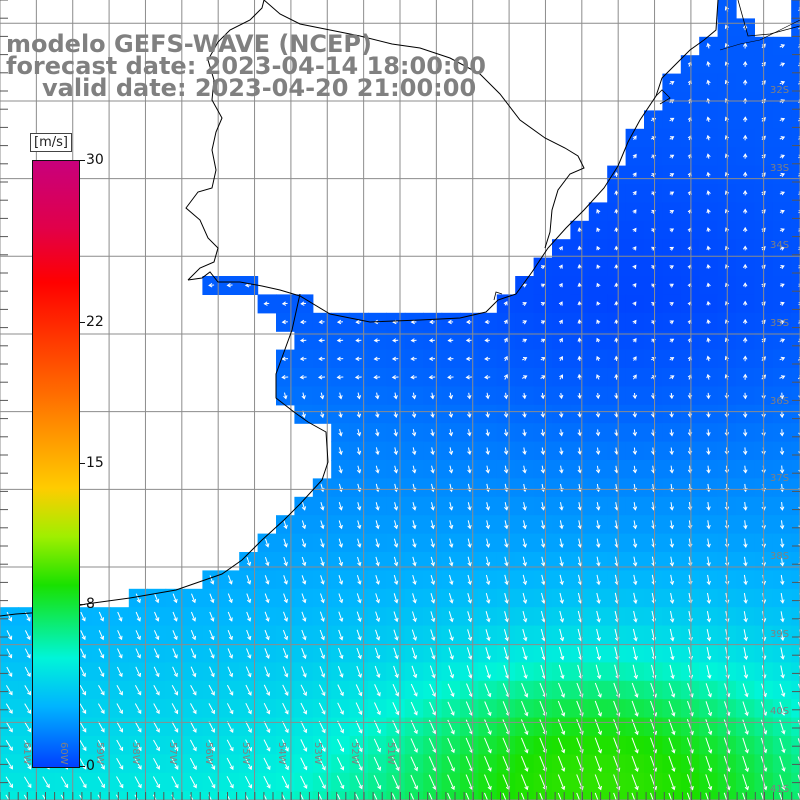  I want to click on longitude-label: 51W, so click(390, 753).